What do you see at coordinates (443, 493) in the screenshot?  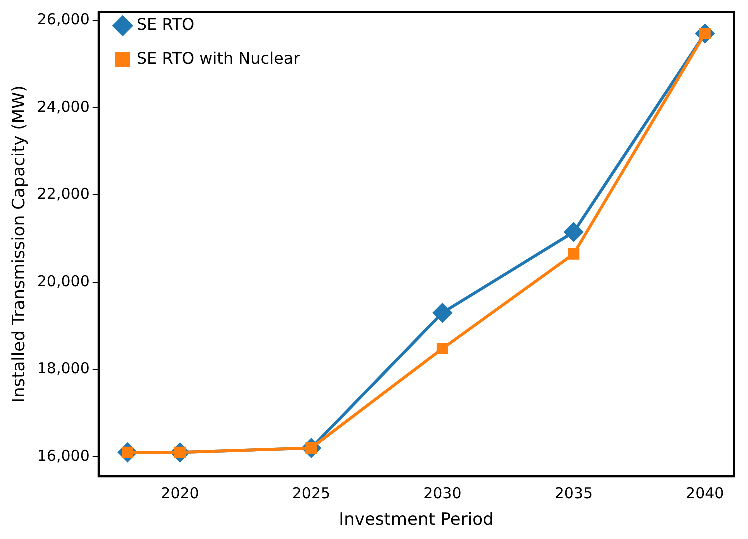 I see `x-tick-label: 2030` at bounding box center [443, 493].